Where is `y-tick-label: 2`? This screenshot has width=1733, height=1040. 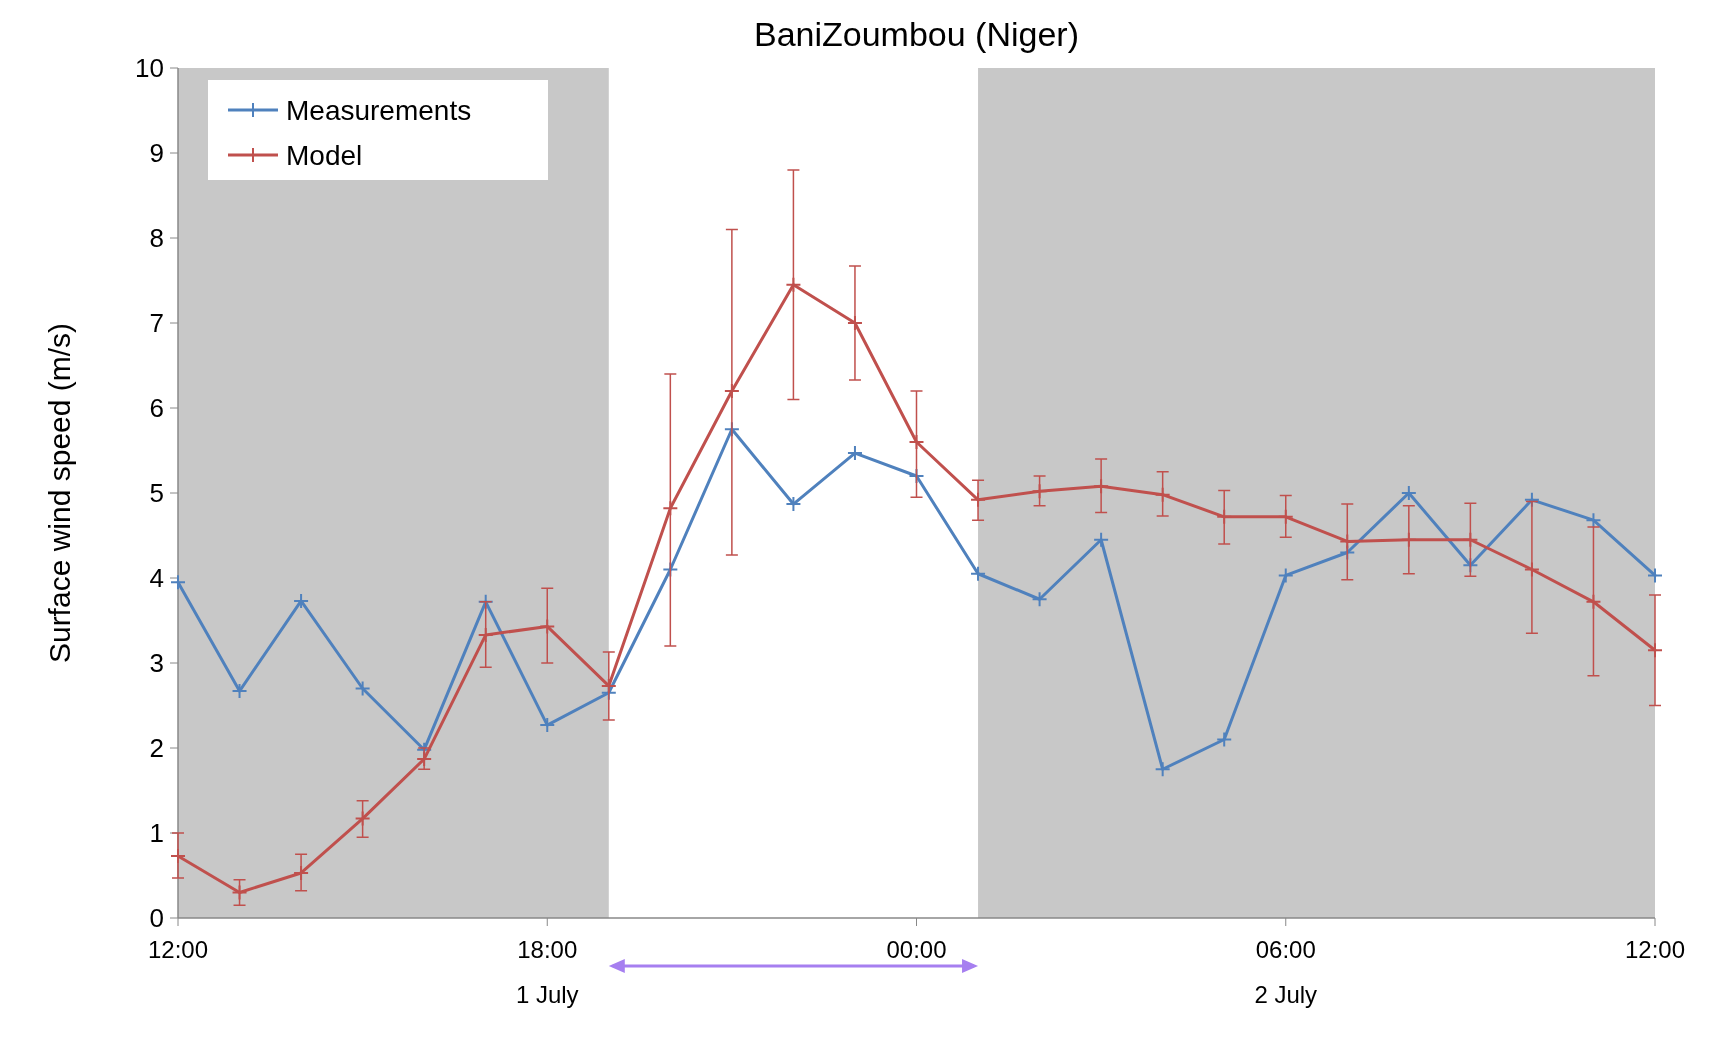
y-tick-label: 2 is located at coordinates (156, 748).